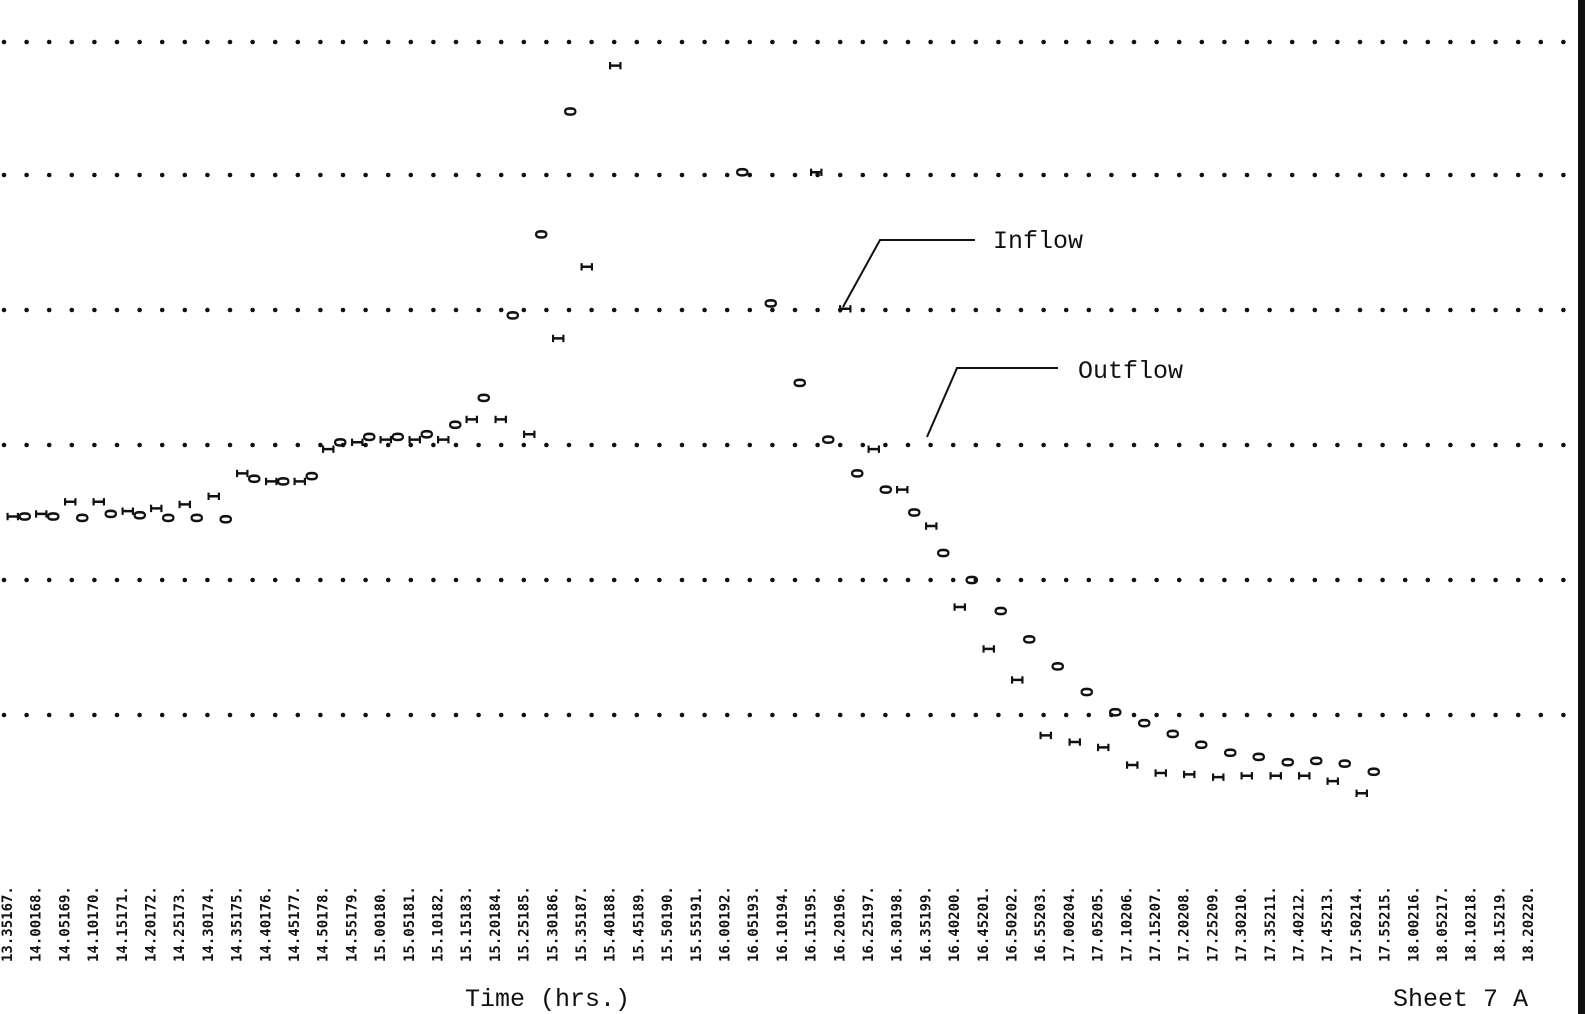 The image size is (1585, 1014). Describe the element at coordinates (582, 924) in the screenshot. I see `time-tick-label: 15.35187.` at that location.